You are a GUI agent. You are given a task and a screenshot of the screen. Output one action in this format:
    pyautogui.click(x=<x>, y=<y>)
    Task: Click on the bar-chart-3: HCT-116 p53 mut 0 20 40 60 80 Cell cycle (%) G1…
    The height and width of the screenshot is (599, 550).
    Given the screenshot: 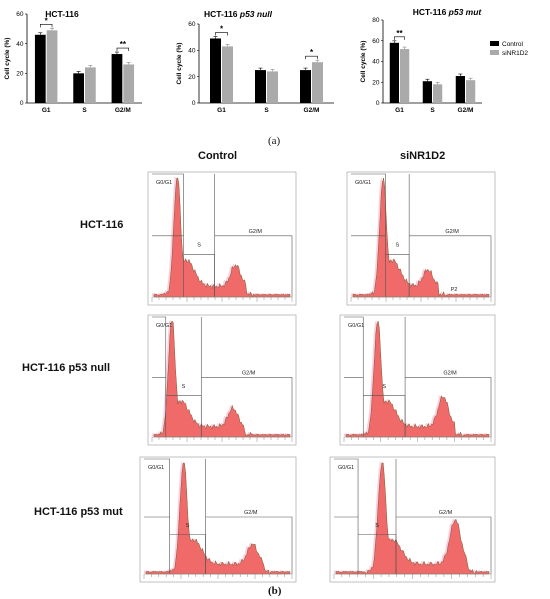 What is the action you would take?
    pyautogui.click(x=421, y=60)
    